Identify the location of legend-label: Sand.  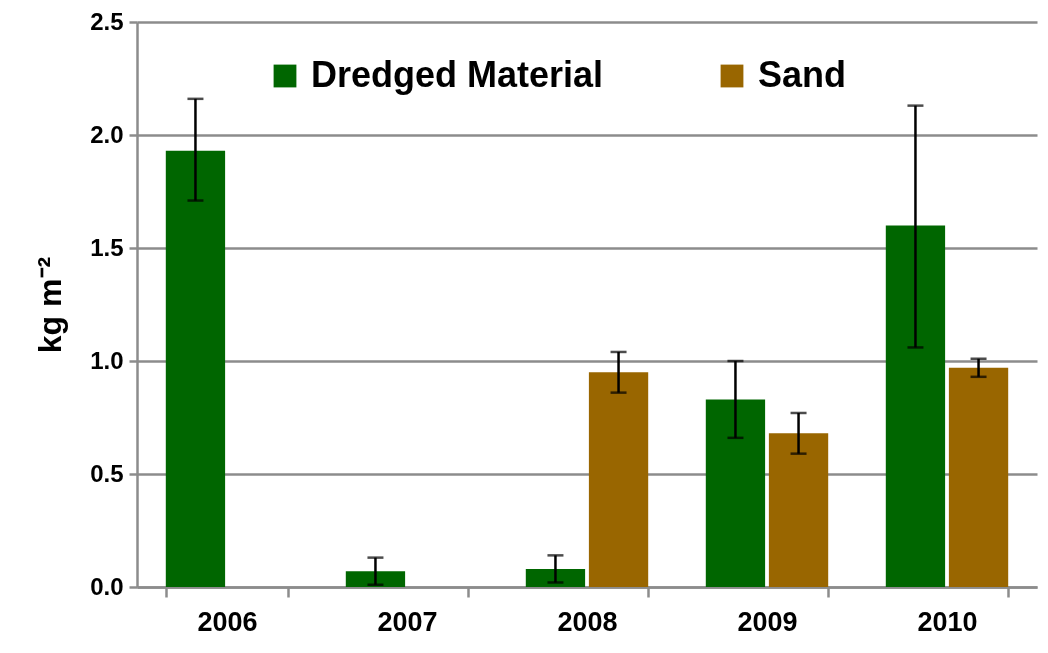
(802, 74).